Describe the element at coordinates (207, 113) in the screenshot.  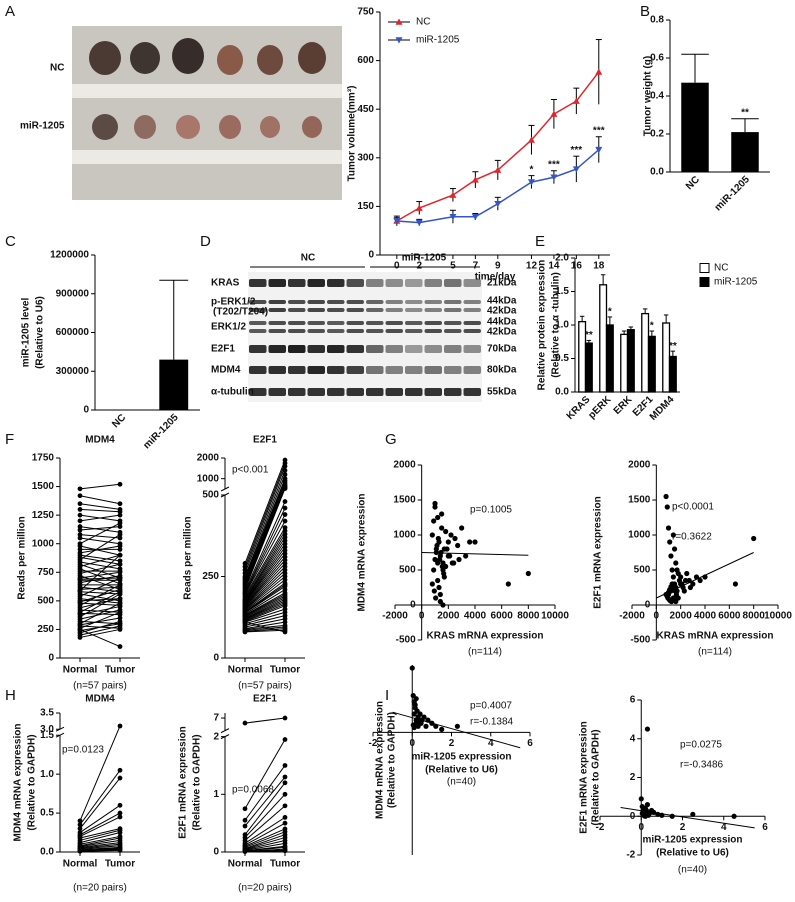
I see `tumor-photo` at that location.